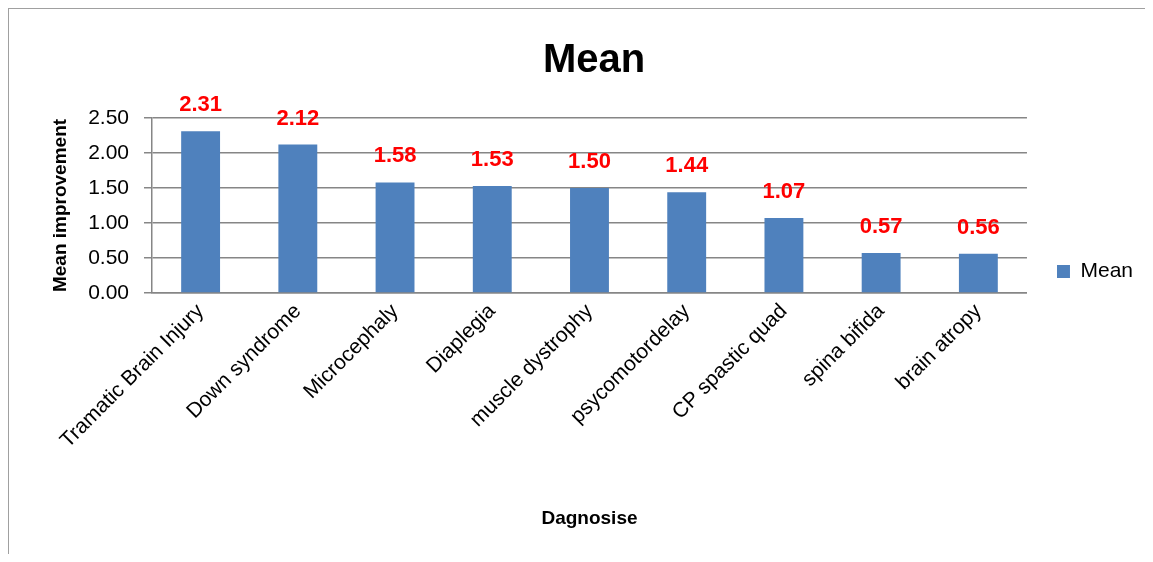 This screenshot has height=562, width=1153. What do you see at coordinates (1106, 270) in the screenshot?
I see `legend-label: Mean` at bounding box center [1106, 270].